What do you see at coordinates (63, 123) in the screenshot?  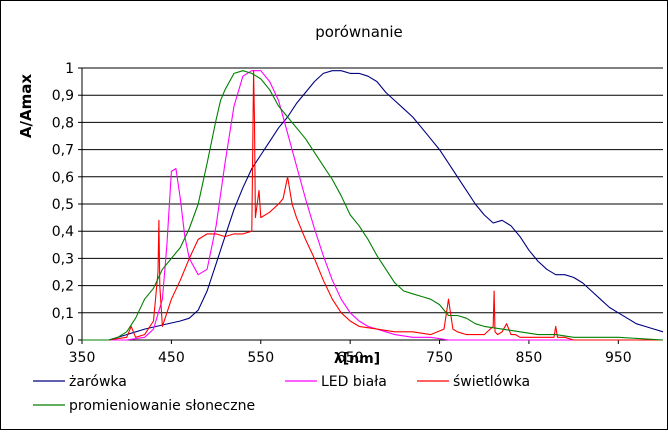 I see `y-tick-label: 0,8` at bounding box center [63, 123].